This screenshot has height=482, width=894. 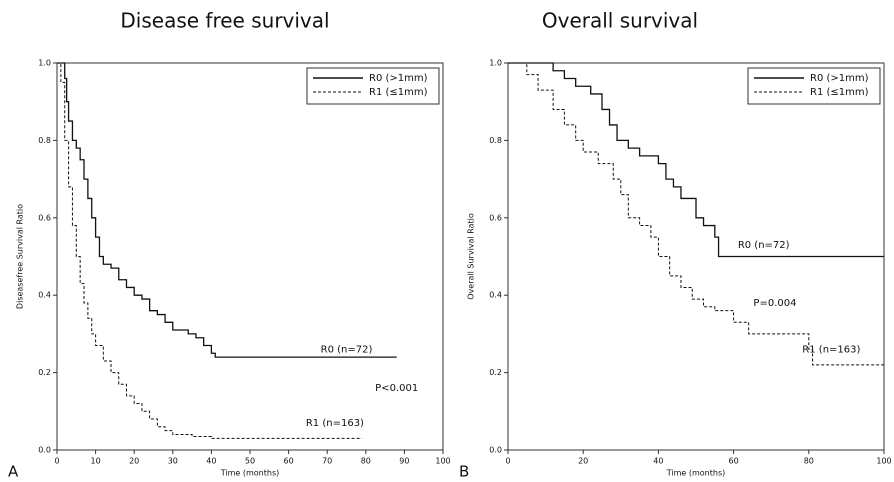 I want to click on x-tick-label: 30, so click(x=173, y=461).